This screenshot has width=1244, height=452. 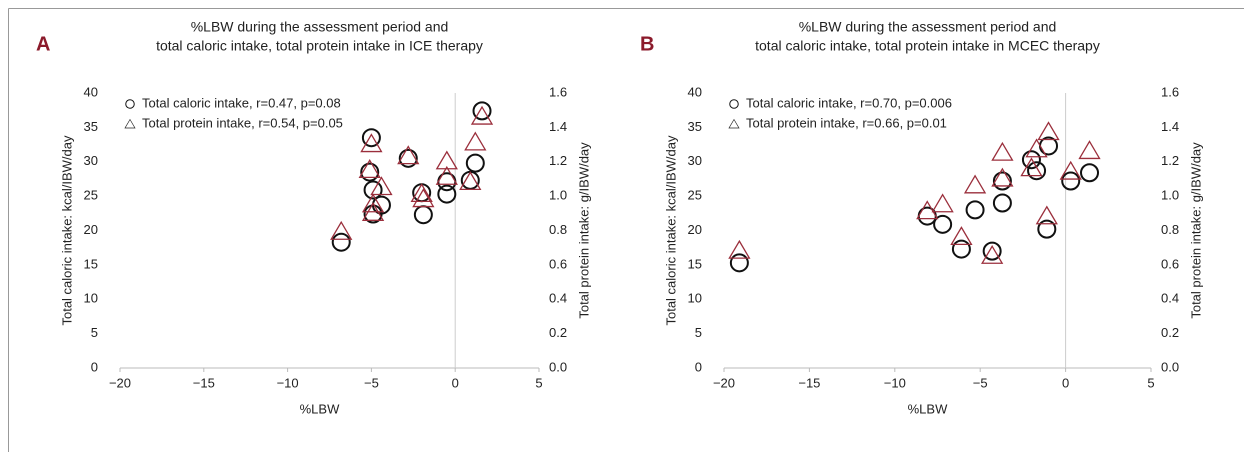 What do you see at coordinates (538, 382) in the screenshot?
I see `x-tick-label: 5` at bounding box center [538, 382].